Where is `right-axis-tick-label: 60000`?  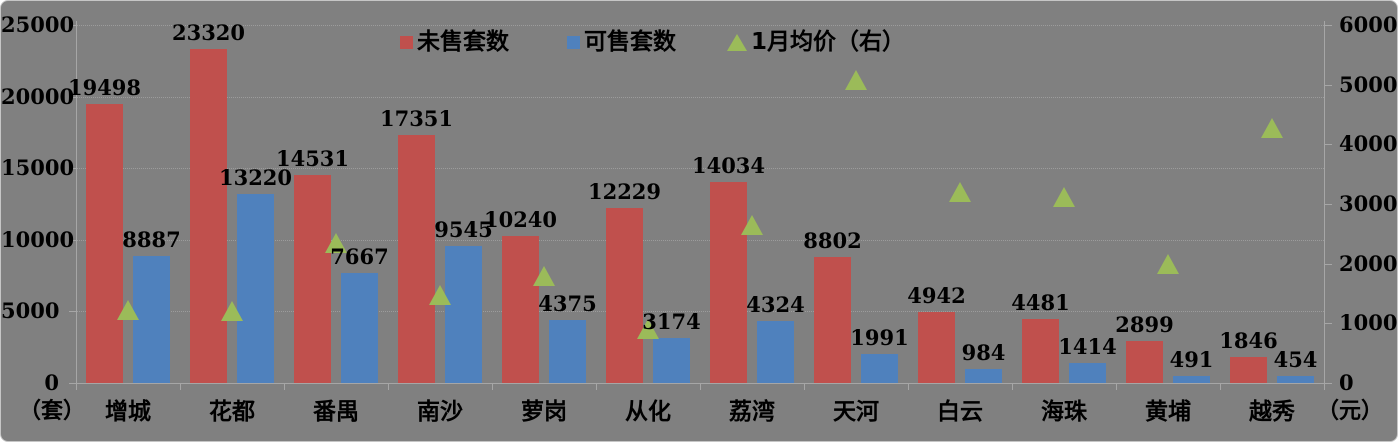
right-axis-tick-label: 60000 is located at coordinates (1368, 24).